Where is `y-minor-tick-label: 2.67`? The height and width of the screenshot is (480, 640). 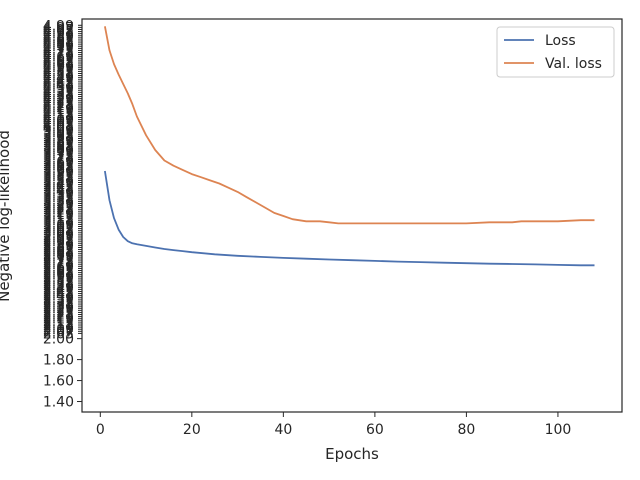
y-minor-tick-label: 2.67 is located at coordinates (58, 269).